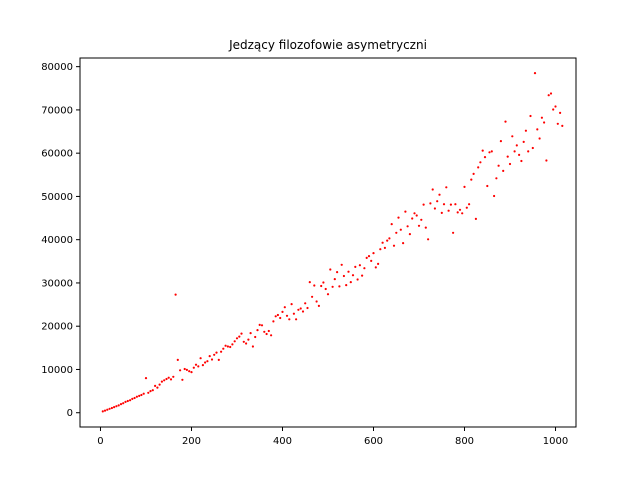 The width and height of the screenshot is (640, 480). I want to click on y-tick-label: 30000, so click(57, 283).